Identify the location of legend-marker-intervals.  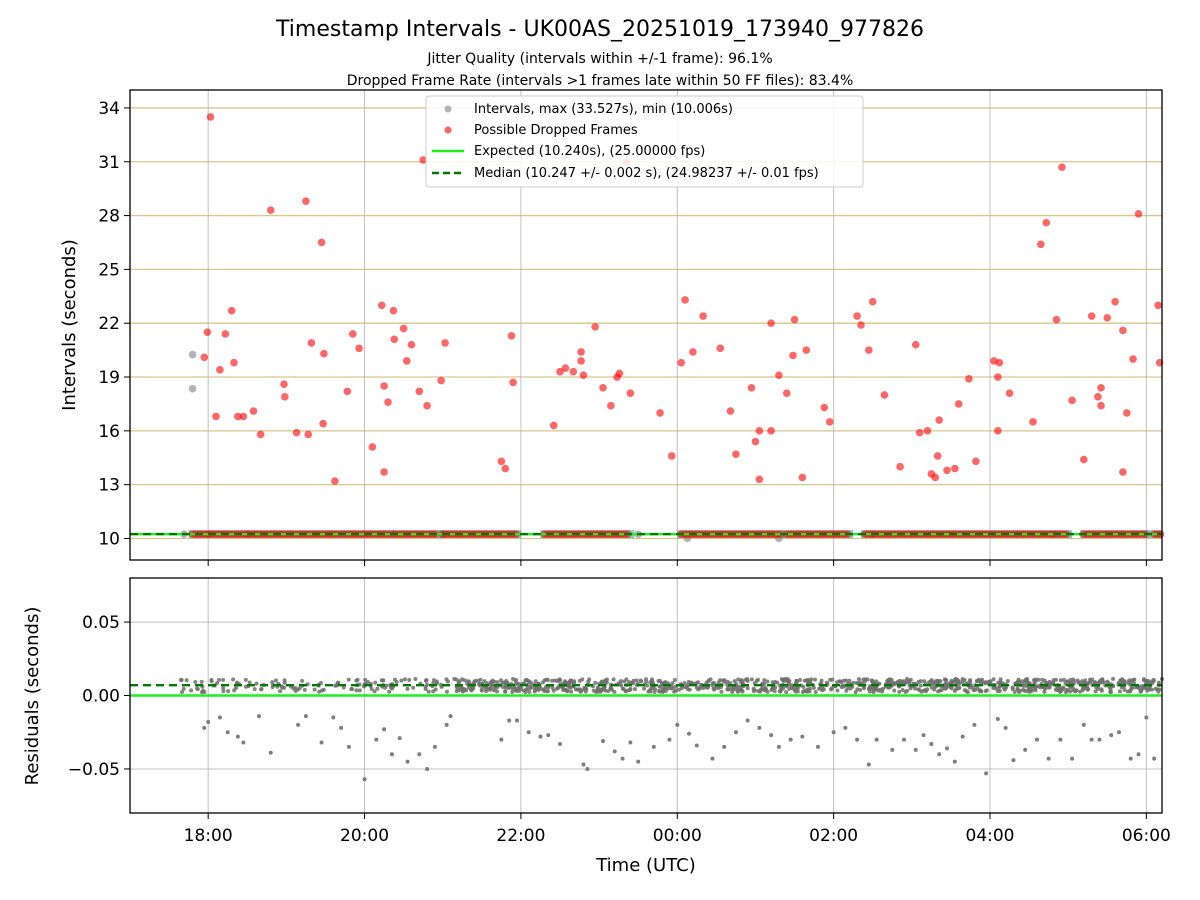
(448, 109).